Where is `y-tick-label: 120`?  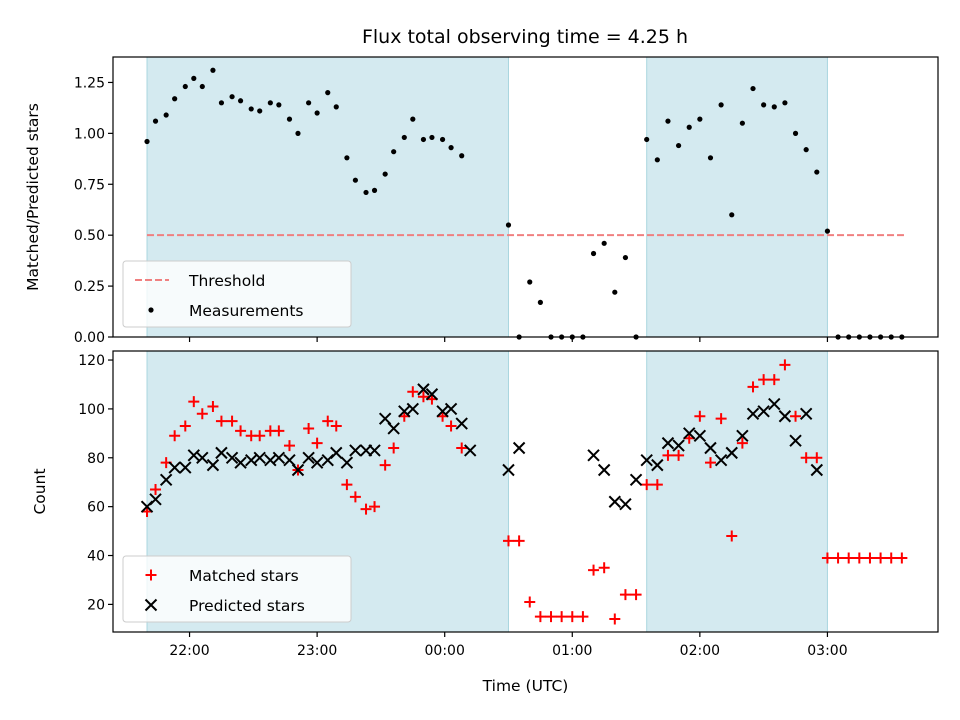 y-tick-label: 120 is located at coordinates (91, 361).